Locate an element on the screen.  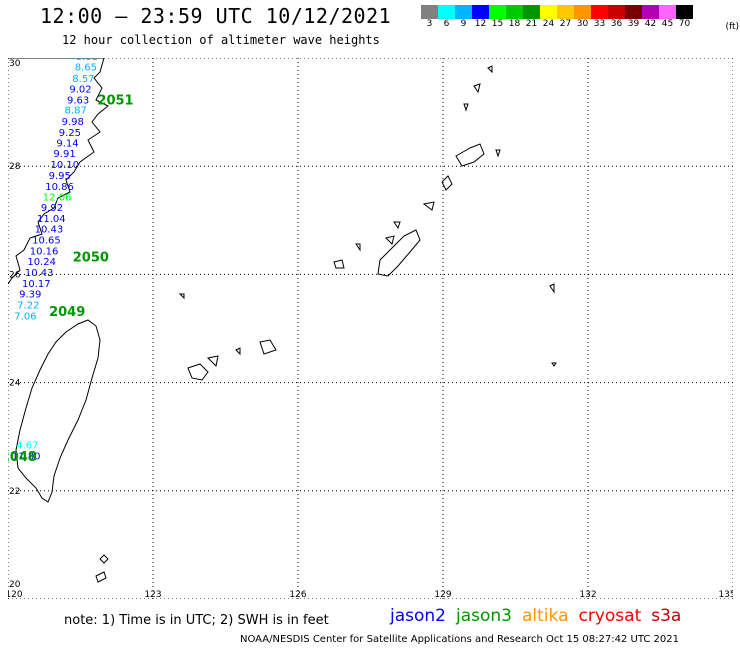
latitude-label: 22 is located at coordinates (14, 492).